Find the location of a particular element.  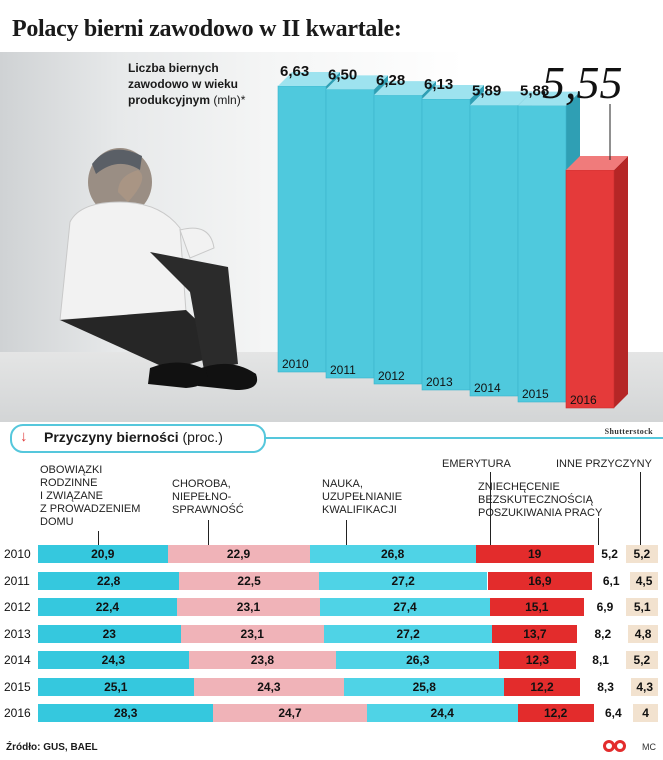

segment-2016-0: 28,3 is located at coordinates (126, 713).